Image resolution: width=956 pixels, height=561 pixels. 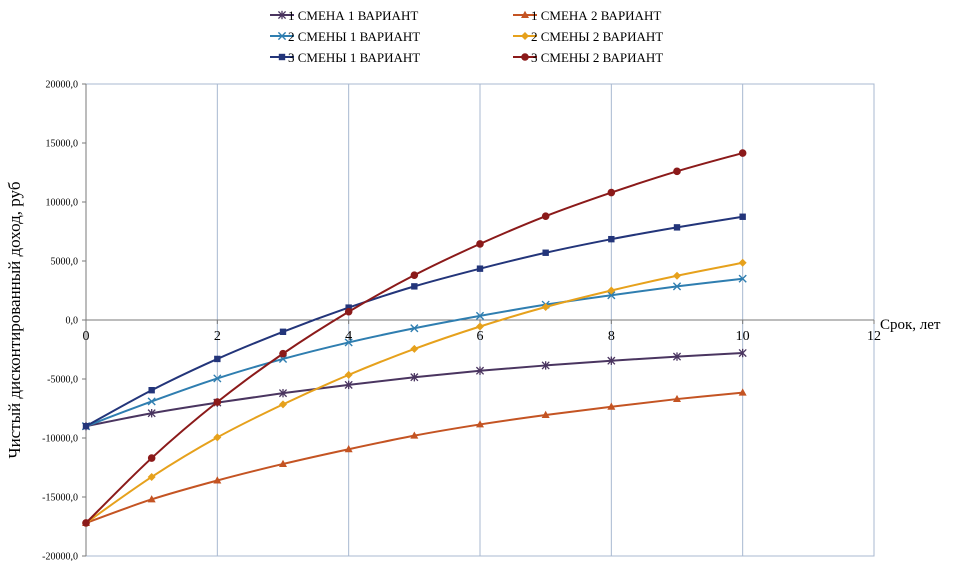 I want to click on y-axis-label: Чистый дисконтированный доход, руб, so click(x=14, y=320).